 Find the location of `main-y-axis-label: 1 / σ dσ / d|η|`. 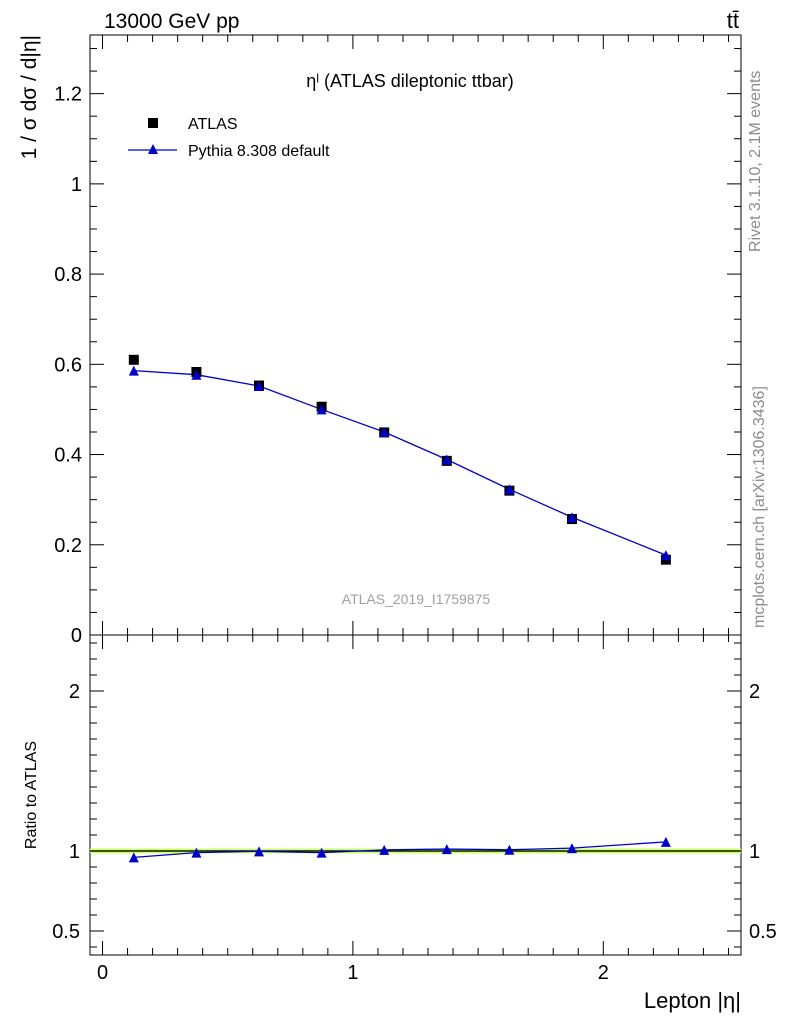

main-y-axis-label: 1 / σ dσ / d|η| is located at coordinates (29, 97).